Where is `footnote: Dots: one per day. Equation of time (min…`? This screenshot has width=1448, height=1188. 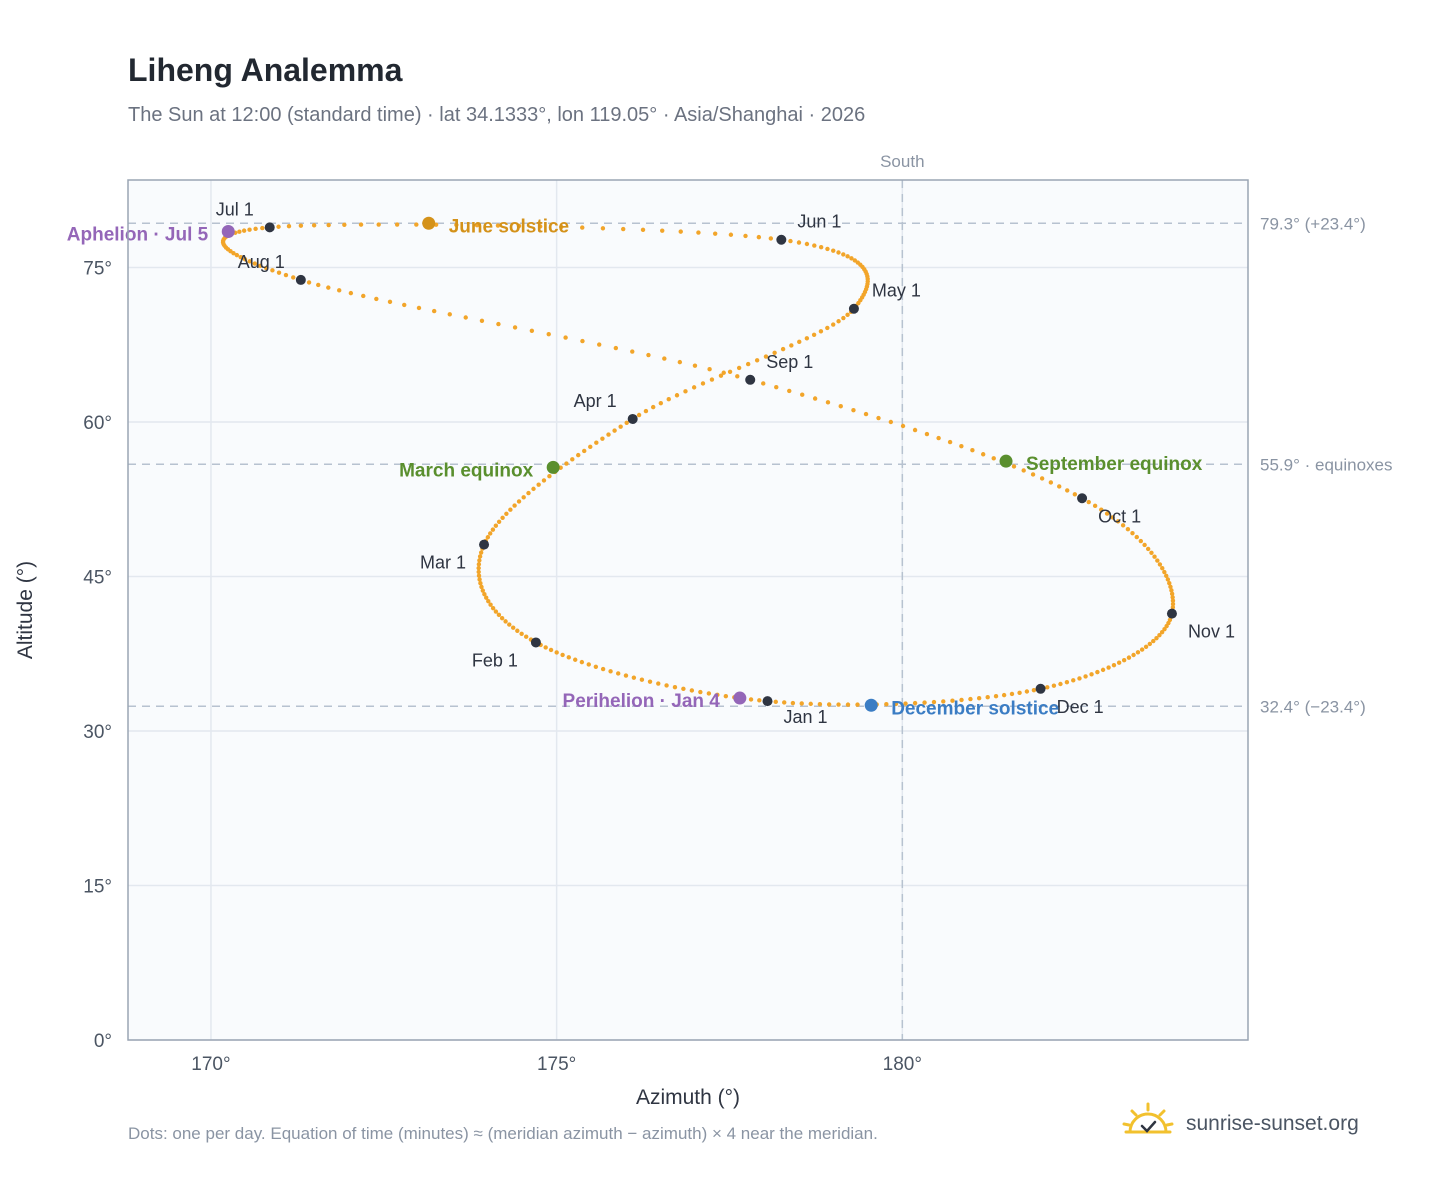 footnote: Dots: one per day. Equation of time (min… is located at coordinates (503, 1133).